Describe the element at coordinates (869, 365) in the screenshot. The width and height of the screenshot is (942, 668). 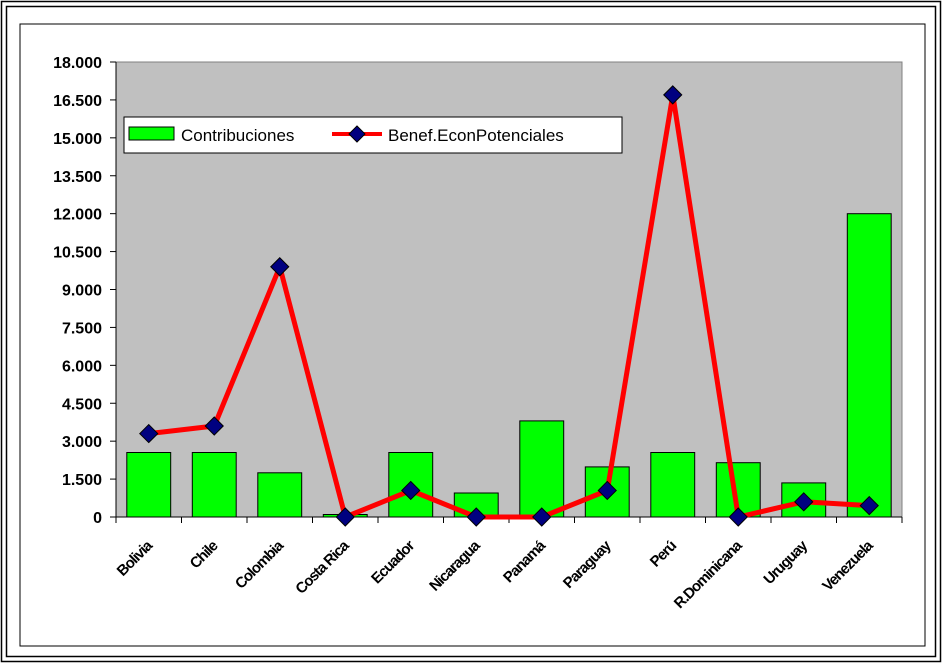
I see `bar-venezuela` at that location.